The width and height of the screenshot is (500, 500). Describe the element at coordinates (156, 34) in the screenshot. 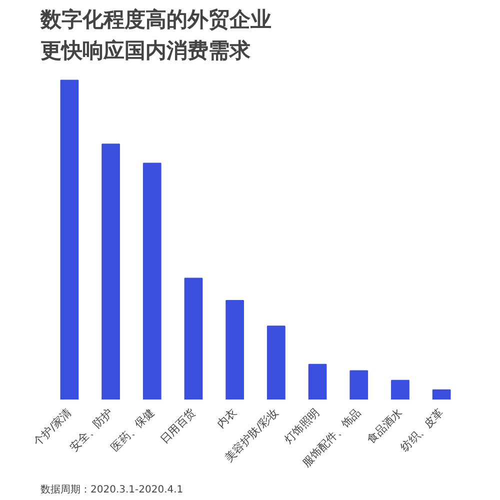

I see `chart-title: 数字化程度高的外贸企业更快响应国内消费需求` at that location.